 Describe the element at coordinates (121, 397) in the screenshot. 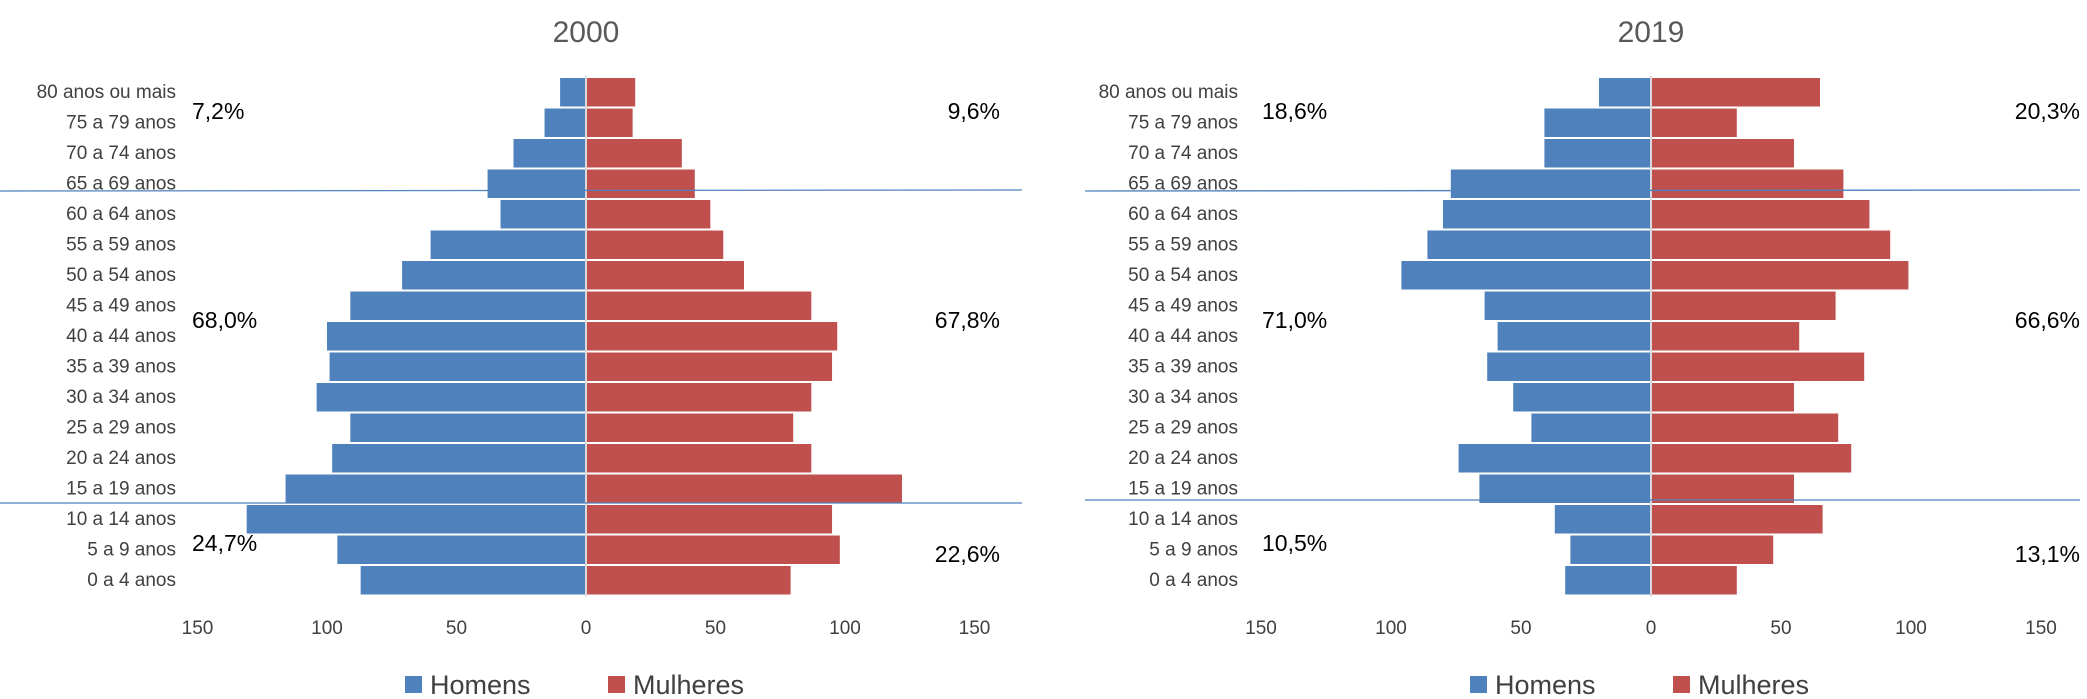

I see `category-label-c2000-10: 30 a 34 anos` at that location.